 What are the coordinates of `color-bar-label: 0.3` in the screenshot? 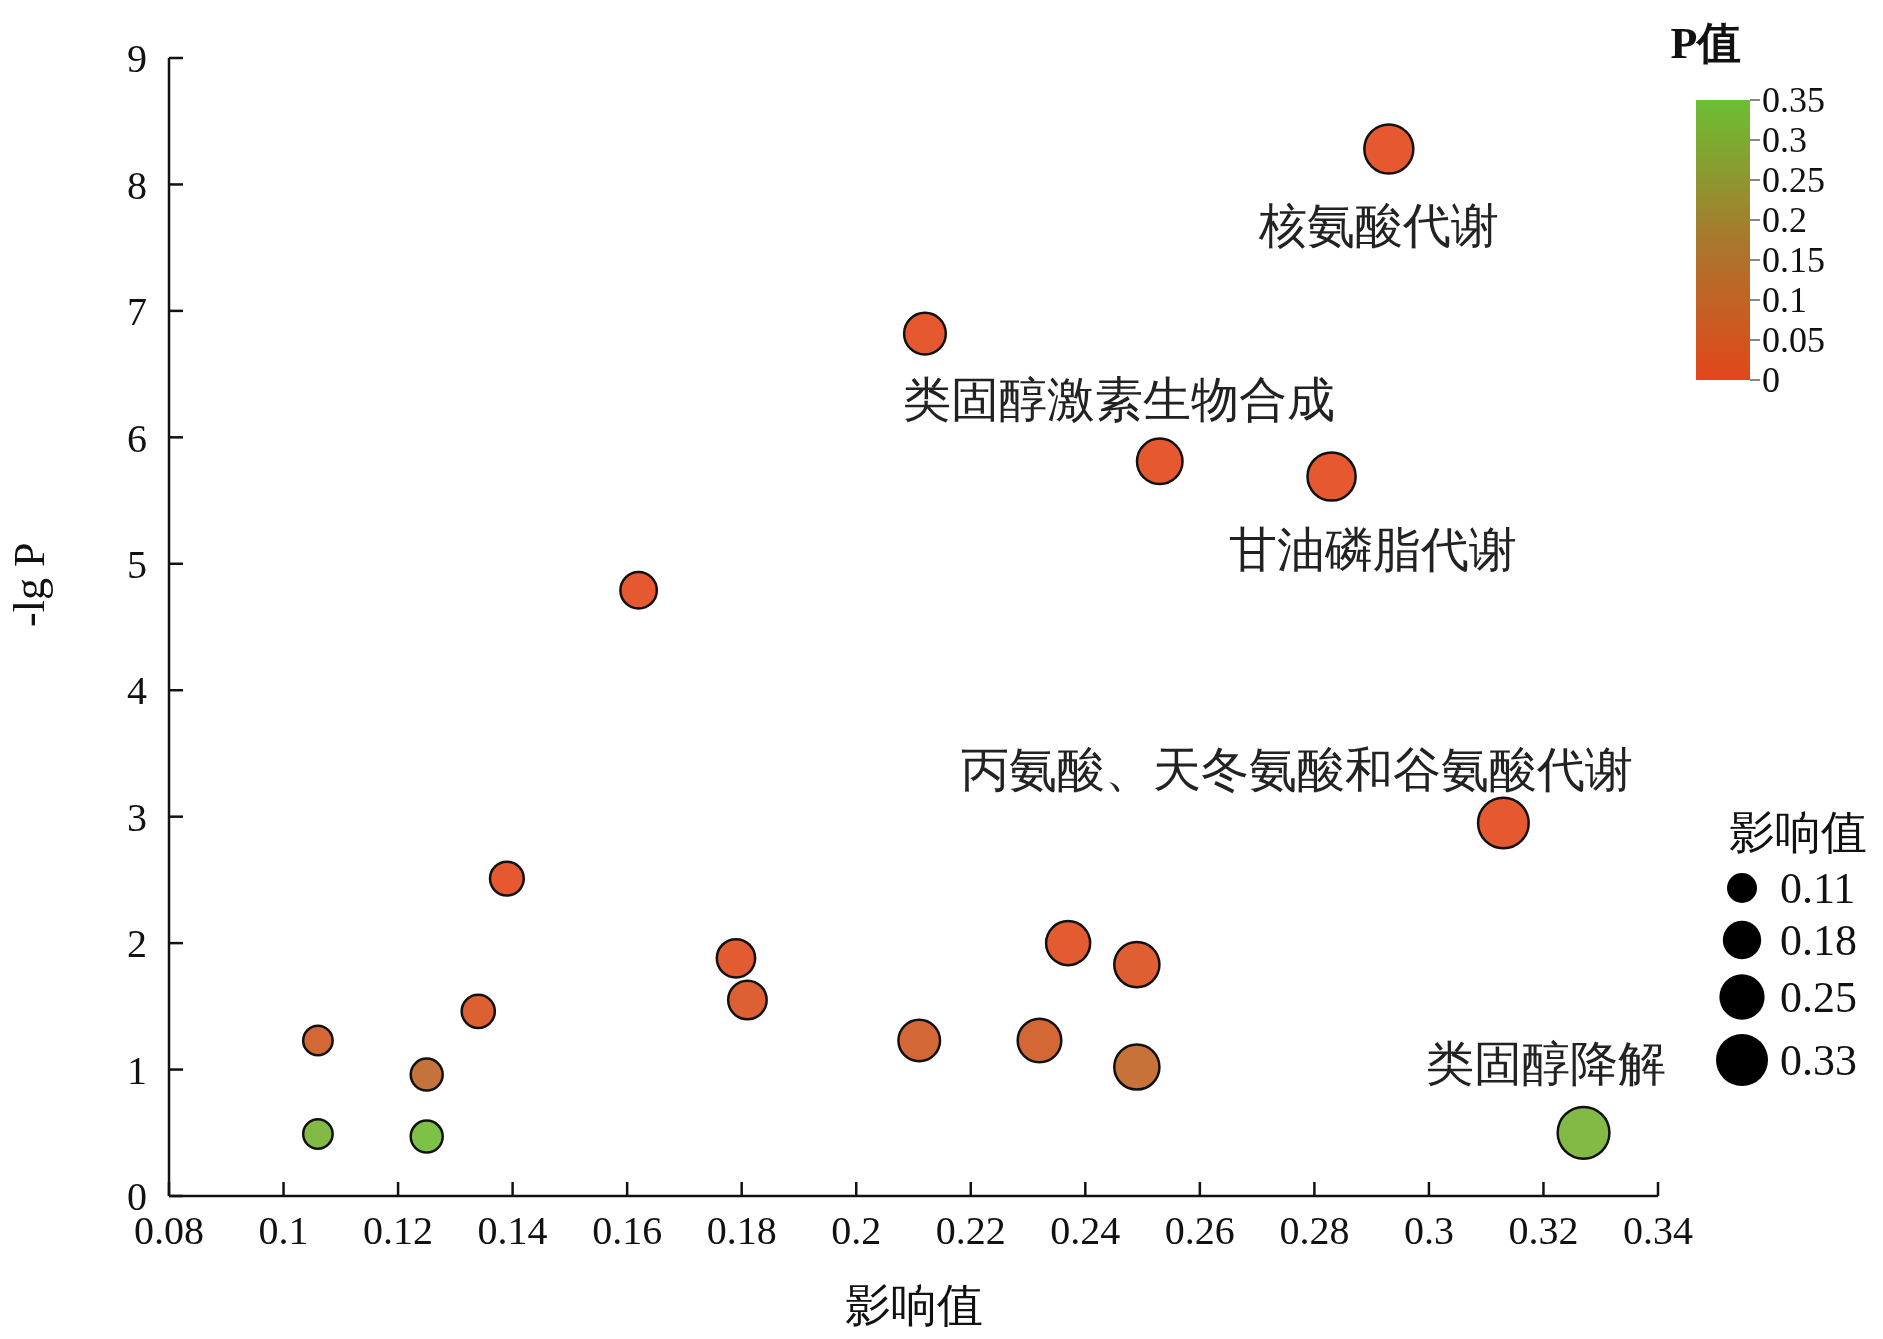 It's located at (1784, 140).